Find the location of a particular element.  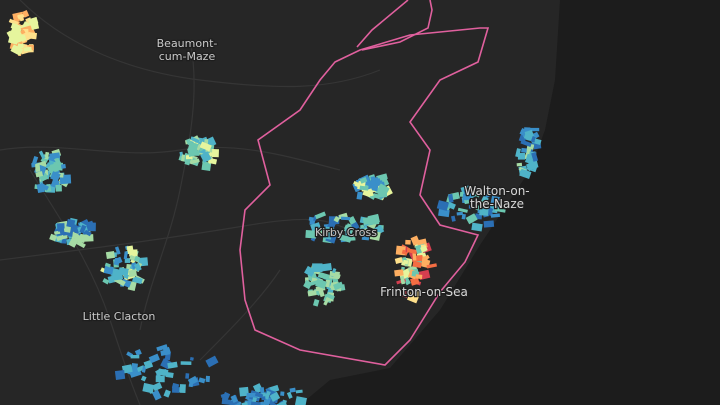

place-label: Little Clacton is located at coordinates (119, 316).